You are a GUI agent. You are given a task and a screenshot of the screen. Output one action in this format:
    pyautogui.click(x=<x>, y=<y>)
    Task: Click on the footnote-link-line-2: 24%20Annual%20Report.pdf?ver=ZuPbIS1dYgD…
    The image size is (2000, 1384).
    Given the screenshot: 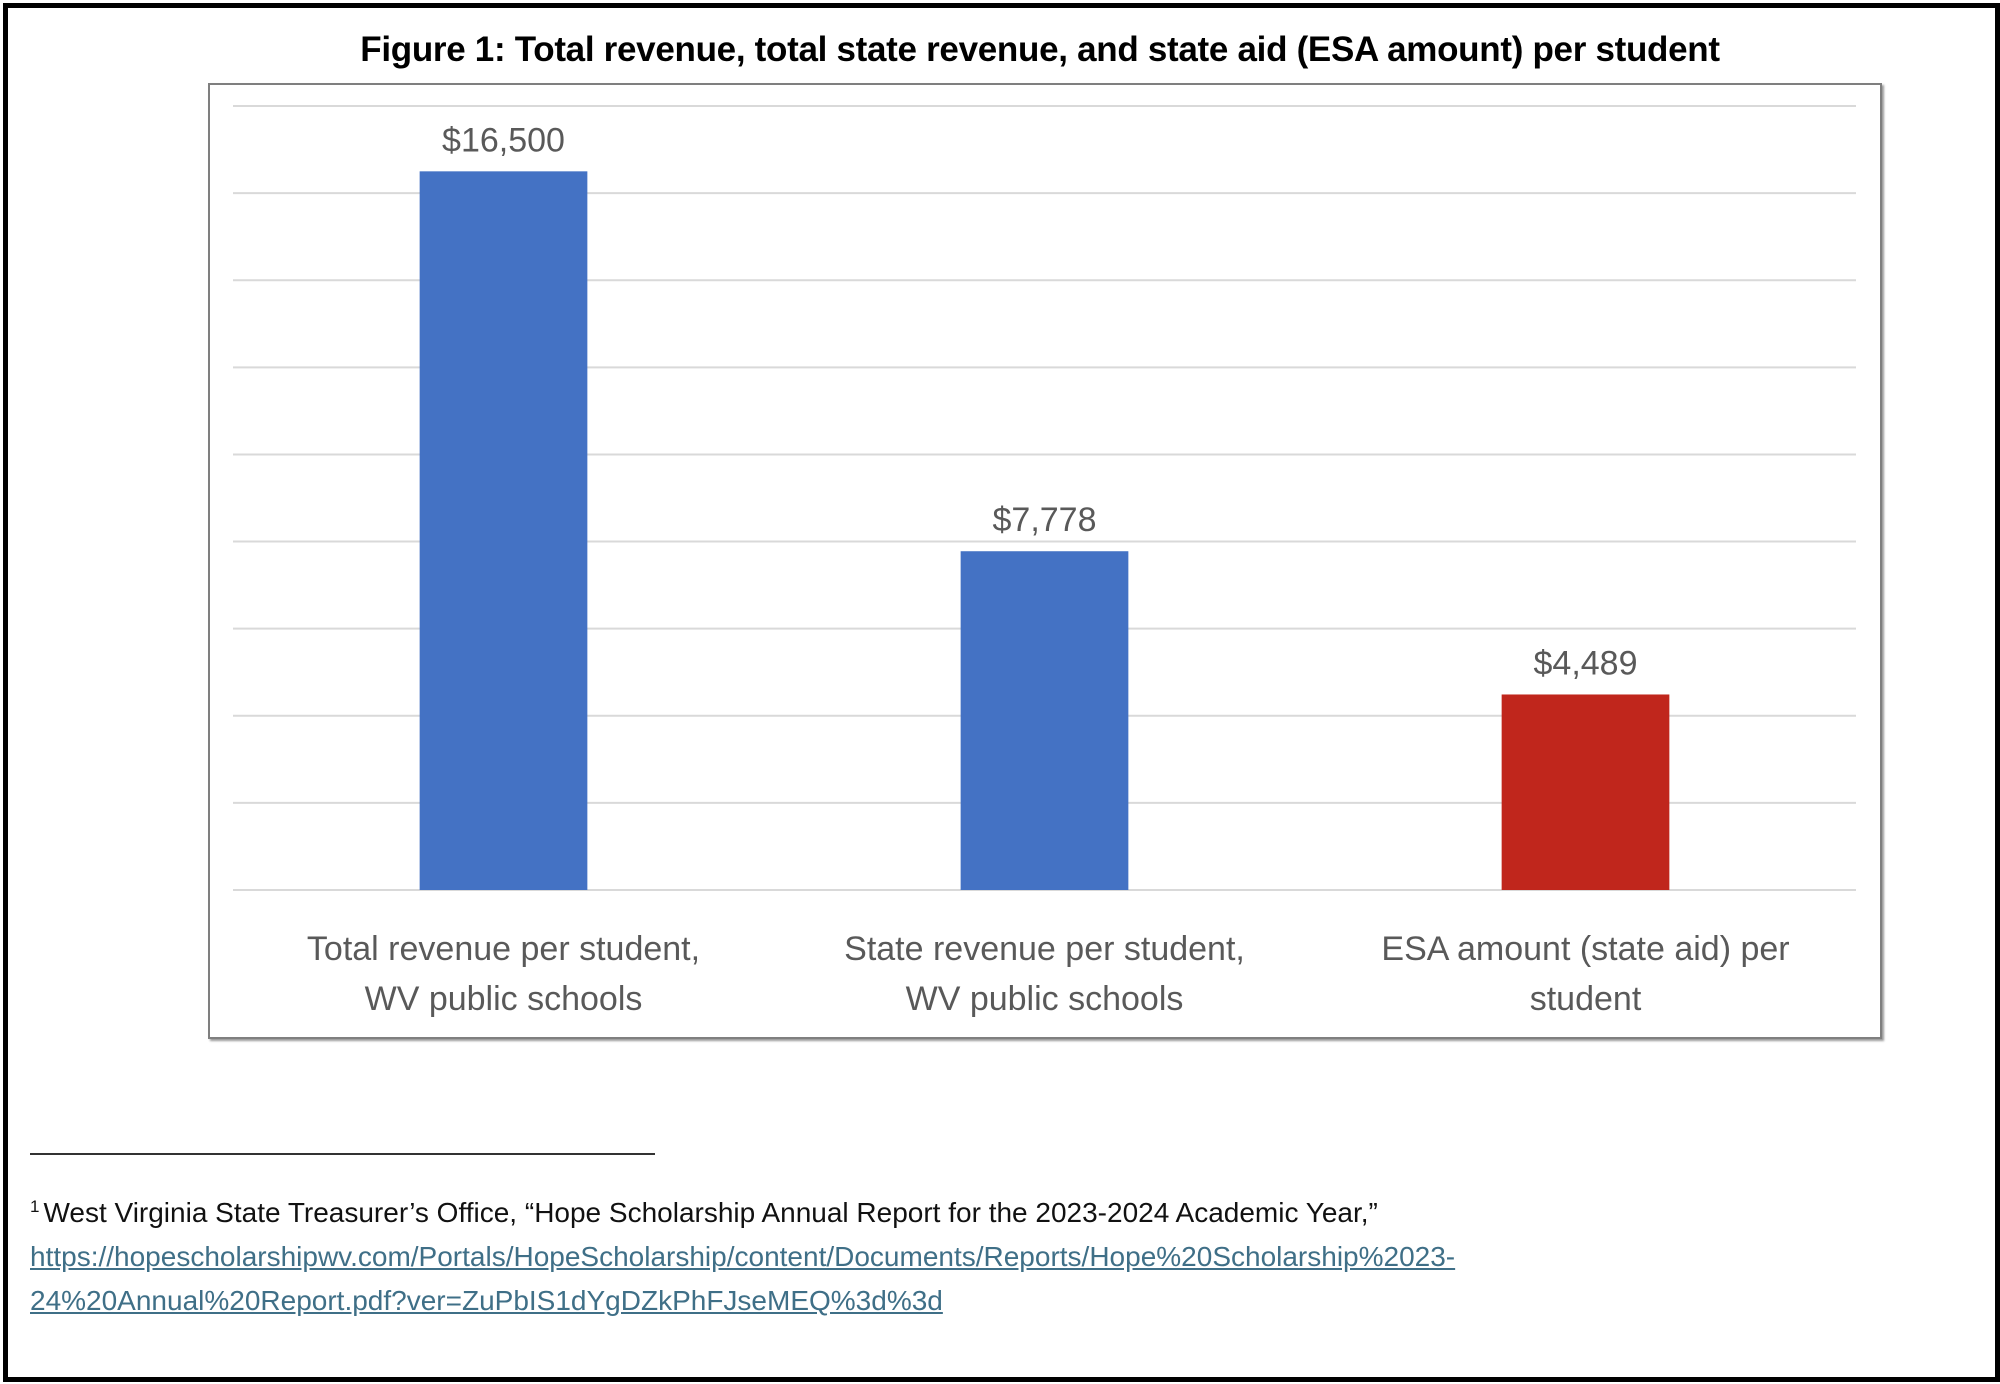 What is the action you would take?
    pyautogui.click(x=486, y=1300)
    